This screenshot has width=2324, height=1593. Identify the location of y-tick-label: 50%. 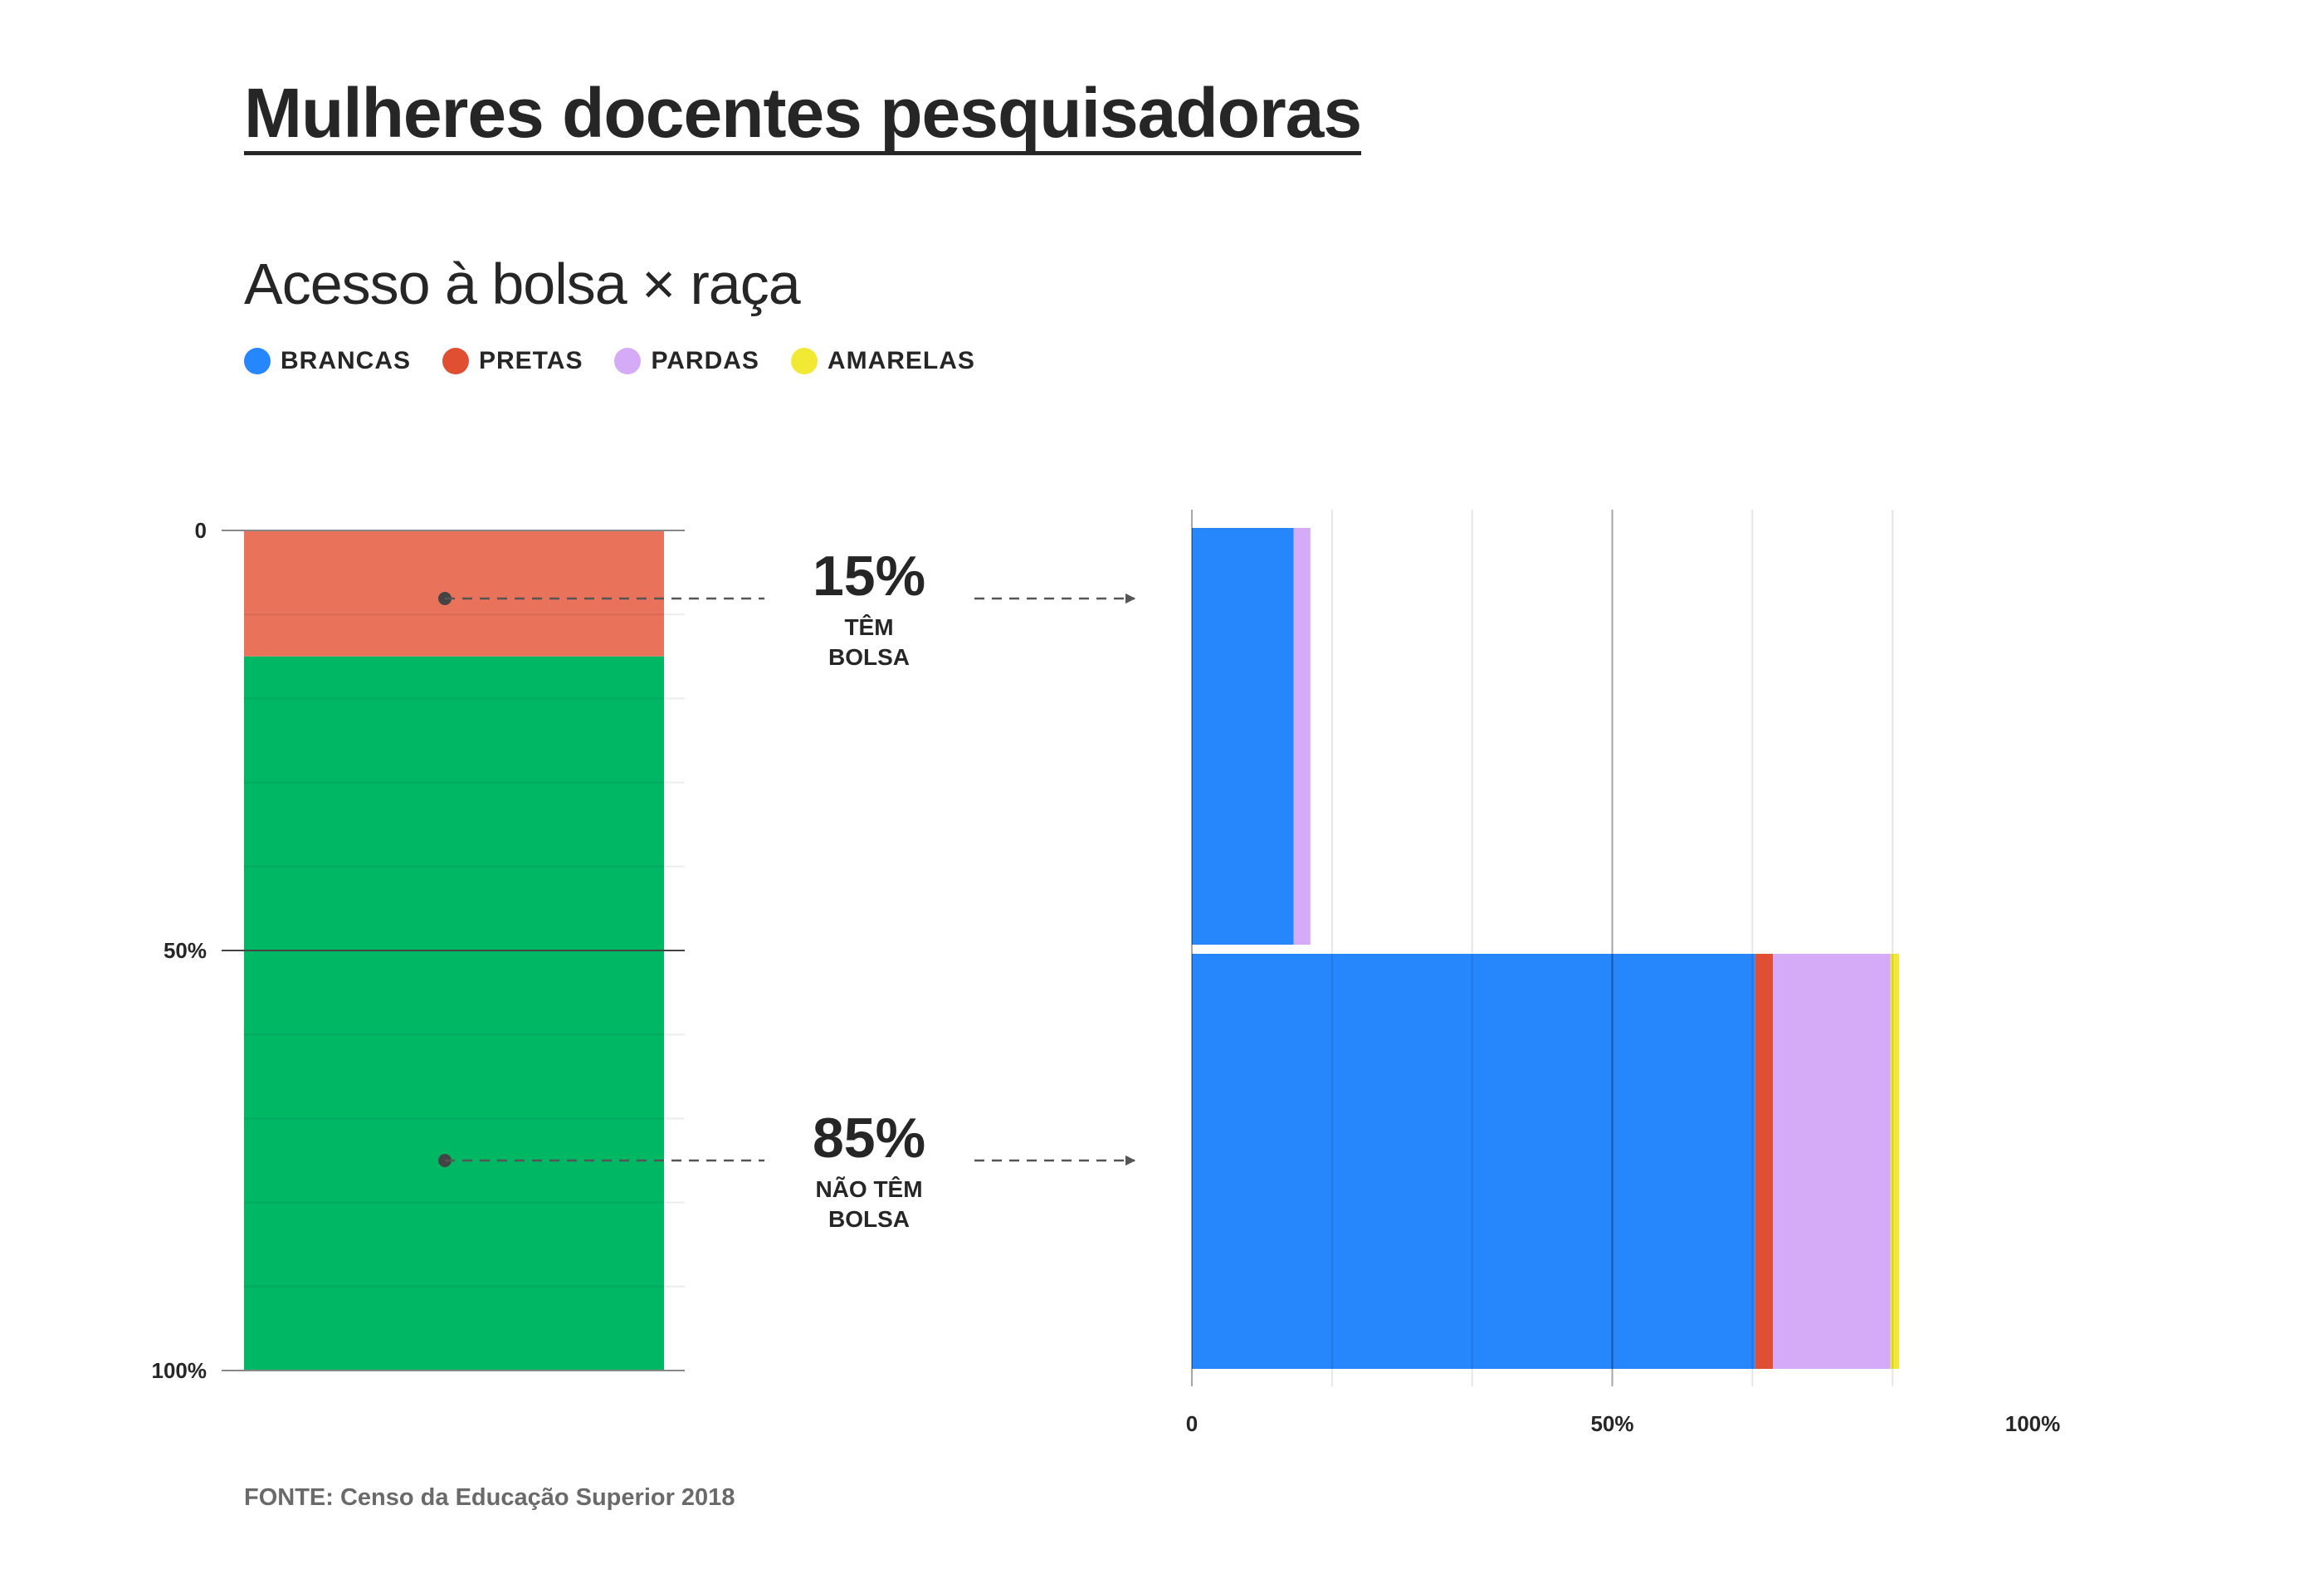
(185, 950).